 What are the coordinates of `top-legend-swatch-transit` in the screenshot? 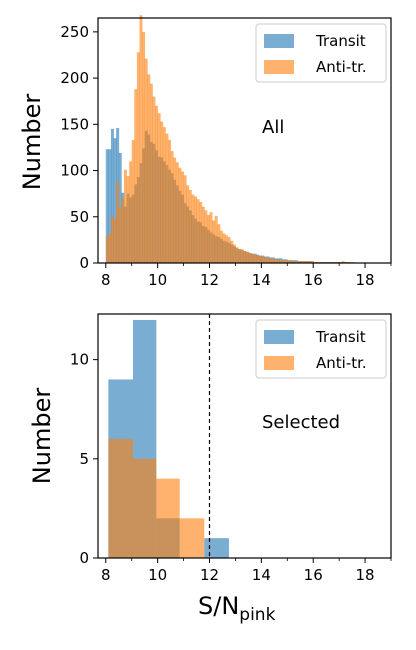 It's located at (279, 41).